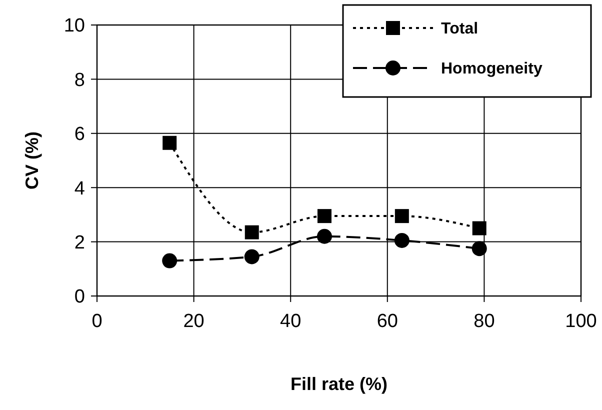 Image resolution: width=602 pixels, height=410 pixels. Describe the element at coordinates (491, 69) in the screenshot. I see `legend-label: Homogeneity` at that location.